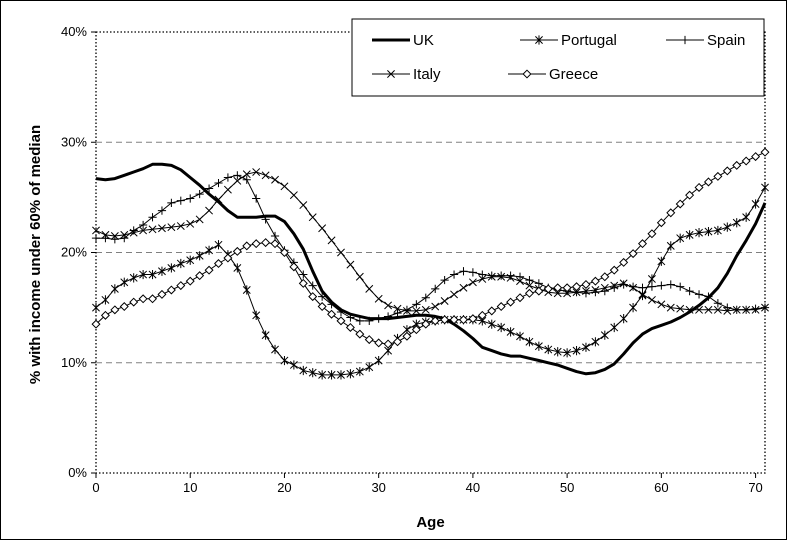  What do you see at coordinates (77, 472) in the screenshot?
I see `y-tick-label: 0%` at bounding box center [77, 472].